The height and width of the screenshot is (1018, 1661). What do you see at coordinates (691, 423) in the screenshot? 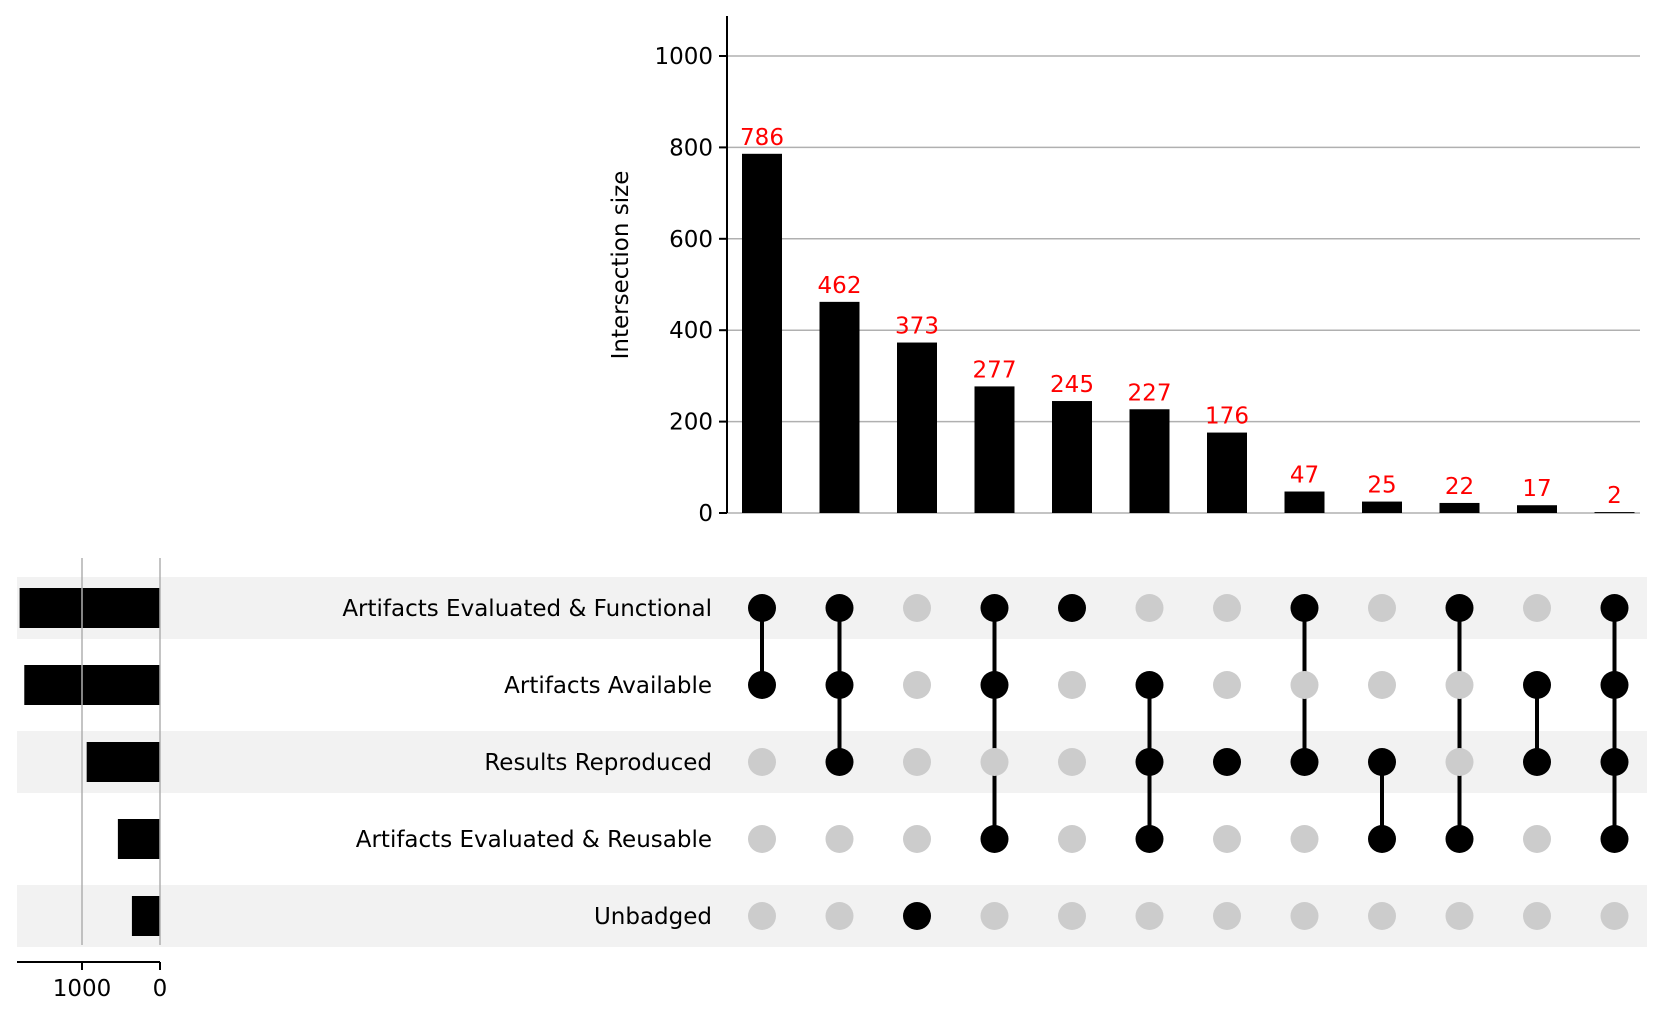
I see `y-tick-label: 200` at bounding box center [691, 423].